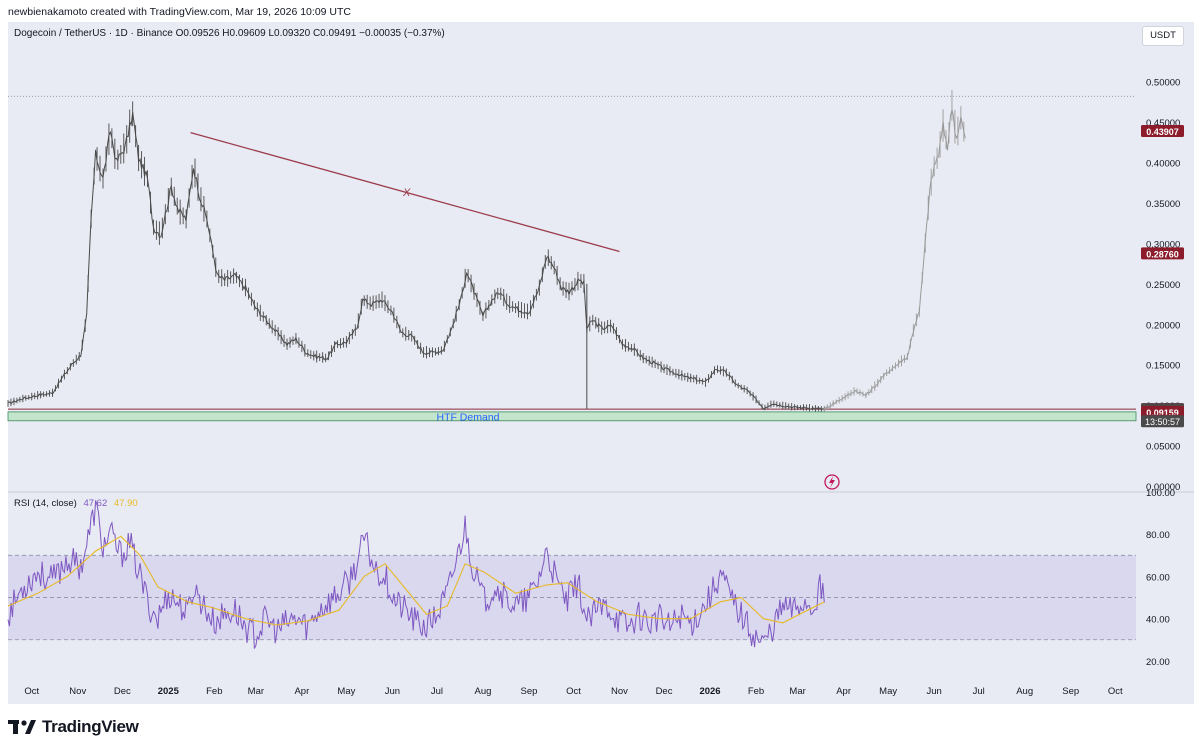 The width and height of the screenshot is (1200, 749). I want to click on trendline-label: X, so click(406, 193).